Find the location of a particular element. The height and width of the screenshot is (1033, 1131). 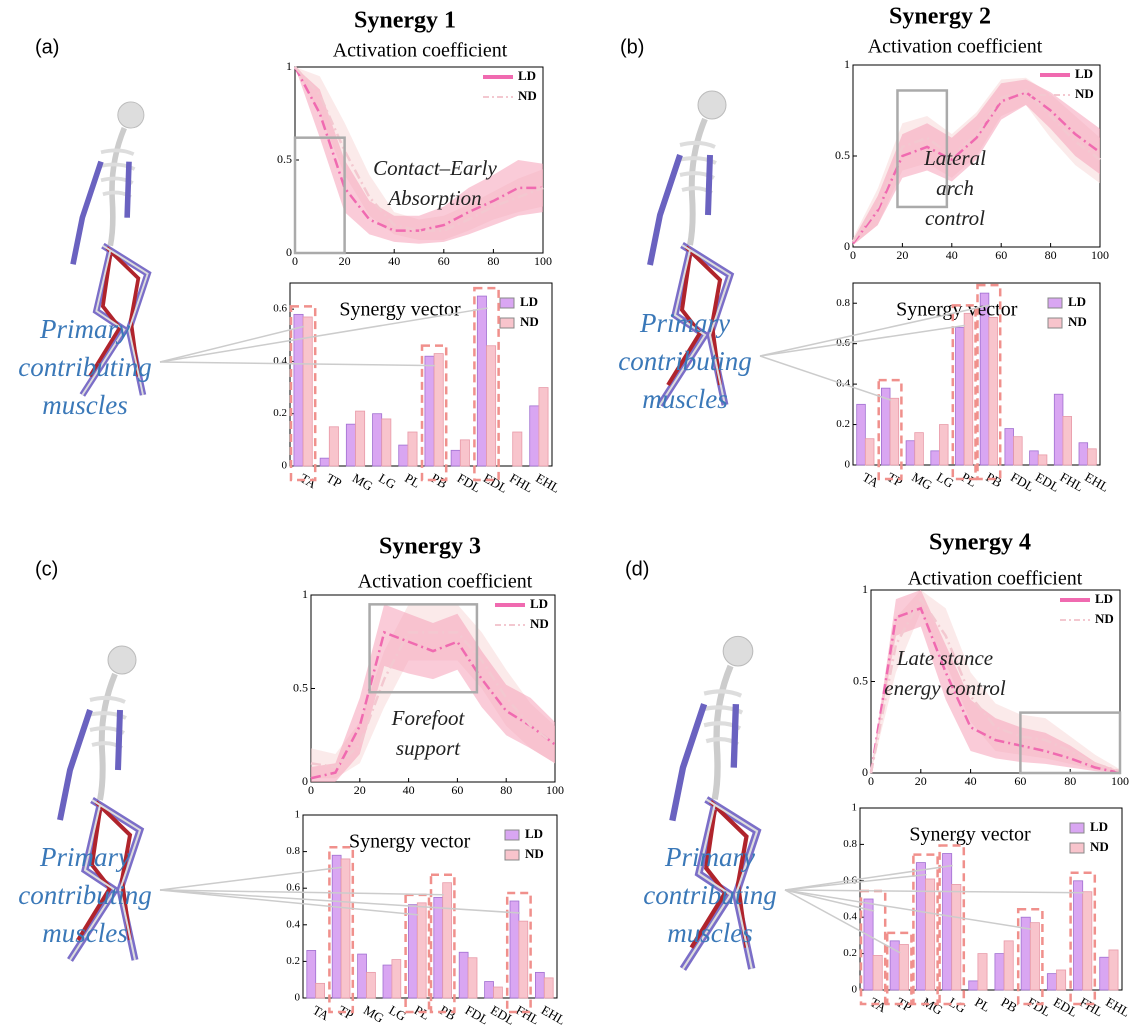

annotation: Lateral is located at coordinates (954, 158).